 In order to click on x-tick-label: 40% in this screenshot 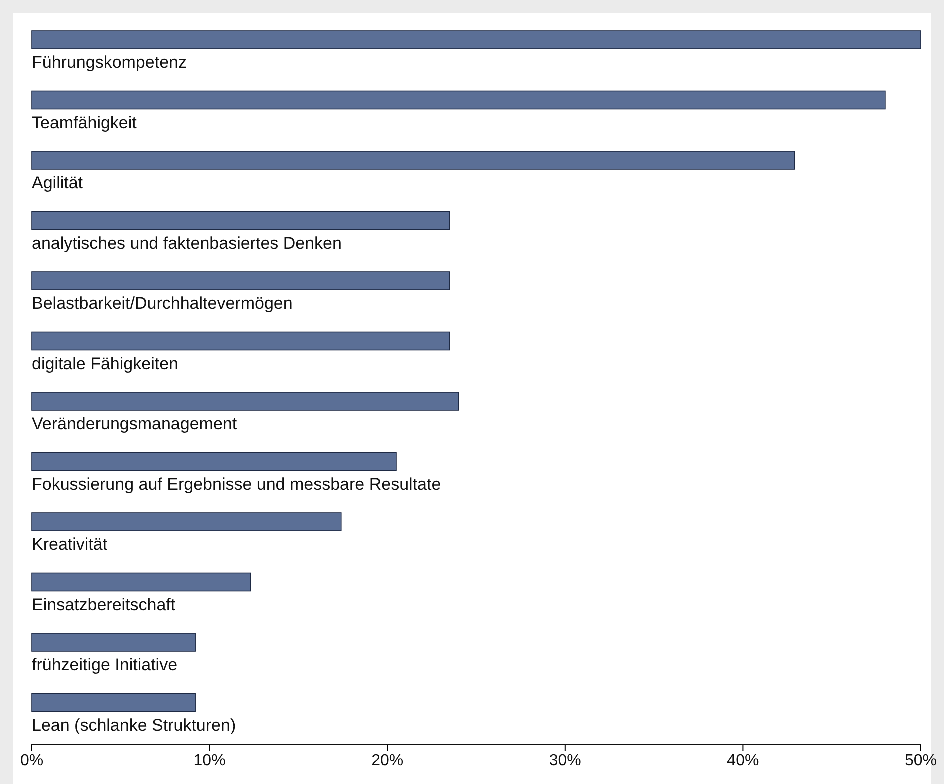, I will do `click(743, 761)`.